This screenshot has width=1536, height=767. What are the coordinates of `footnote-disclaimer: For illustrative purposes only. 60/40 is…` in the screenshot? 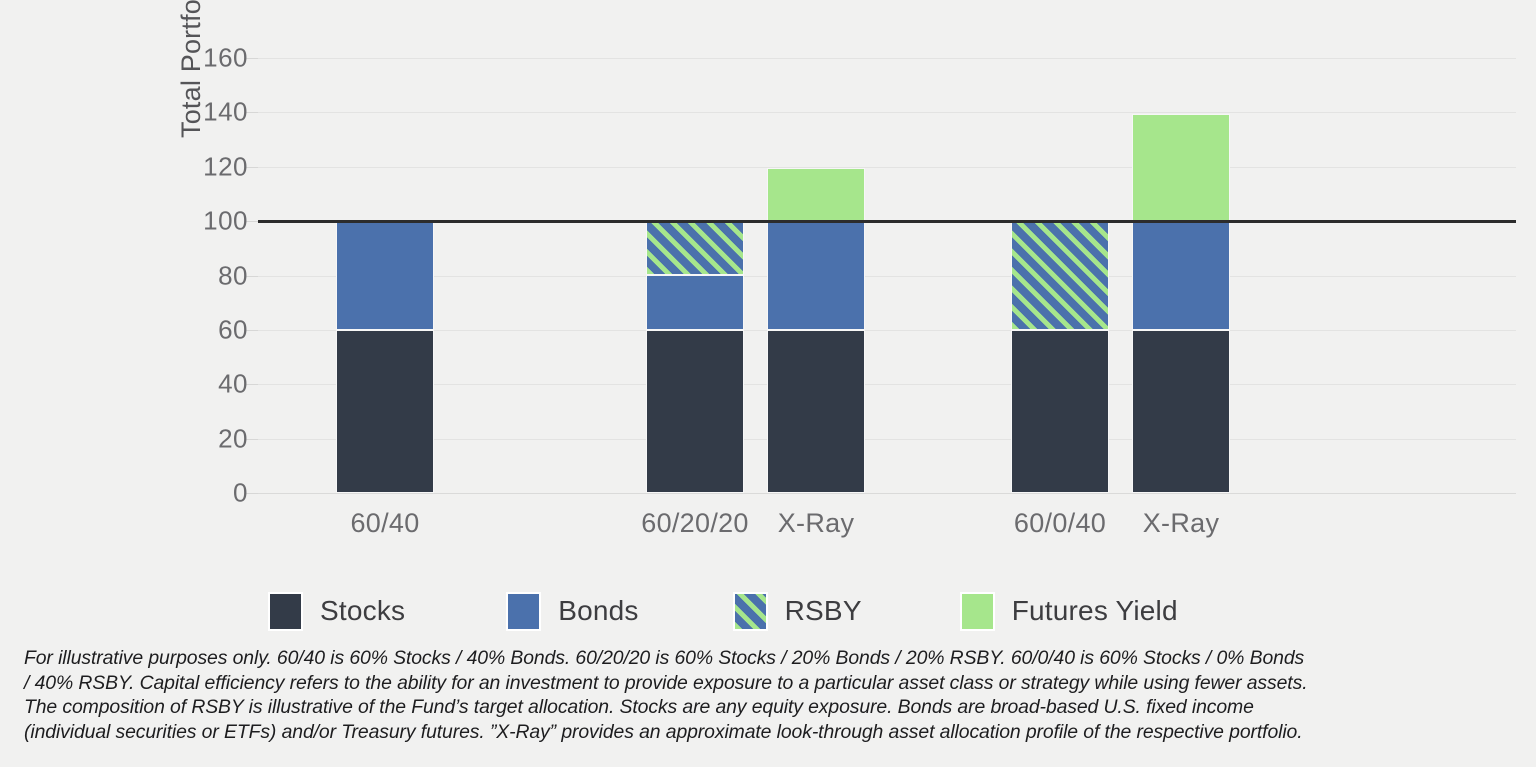 It's located at (770, 695).